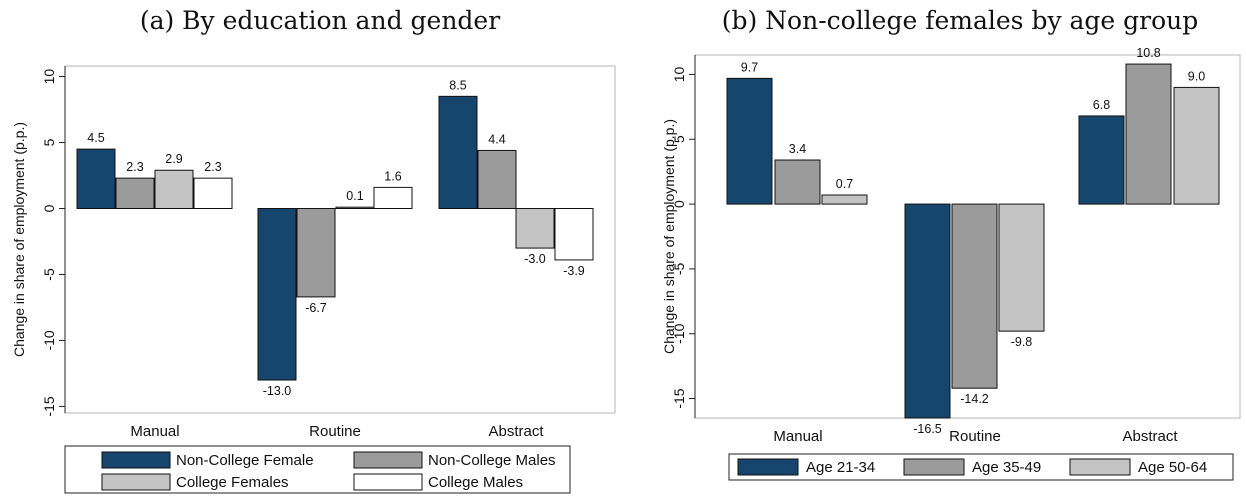  I want to click on legend-box, so click(981, 467).